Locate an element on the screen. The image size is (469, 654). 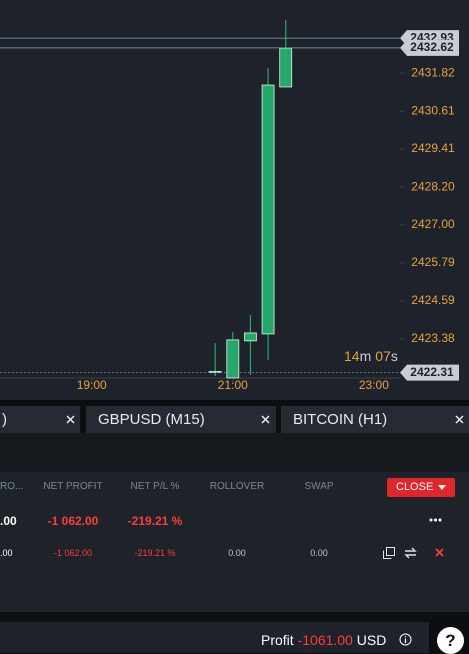
price-marker-label: 2432.62 is located at coordinates (432, 47).